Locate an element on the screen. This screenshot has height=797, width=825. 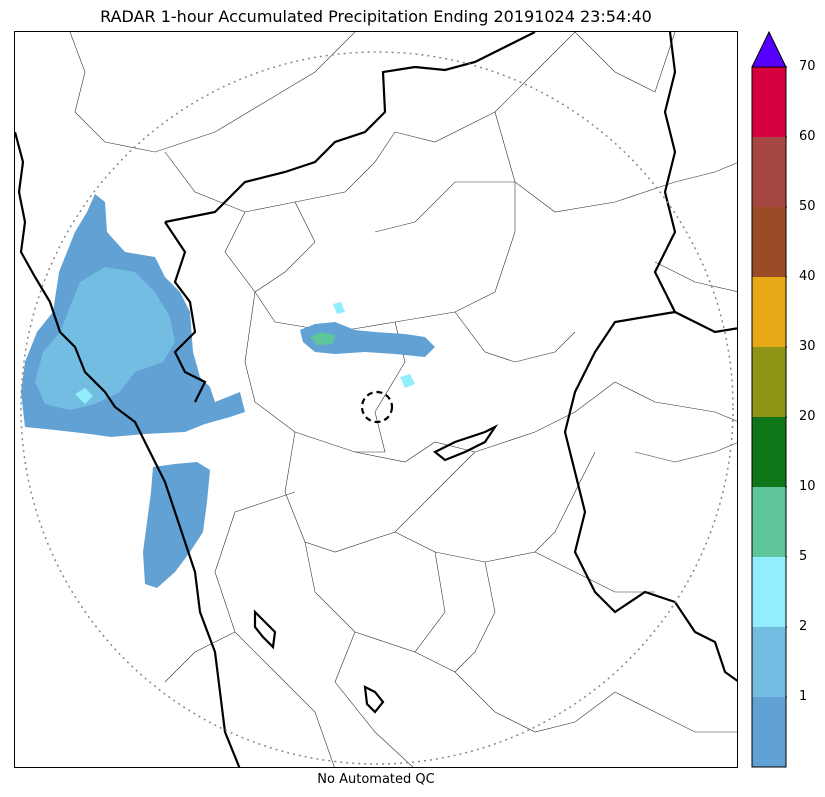
colorbar-tick-label-1: 1 is located at coordinates (803, 696).